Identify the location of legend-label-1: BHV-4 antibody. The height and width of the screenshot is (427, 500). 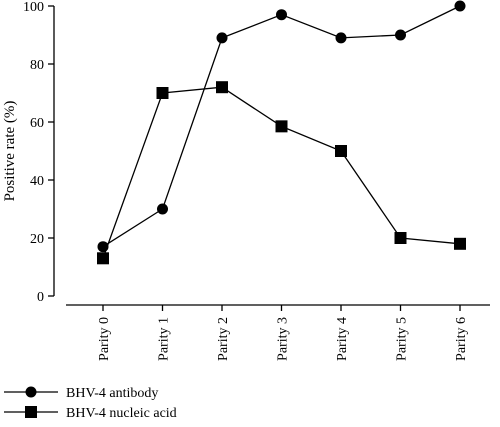
(112, 393).